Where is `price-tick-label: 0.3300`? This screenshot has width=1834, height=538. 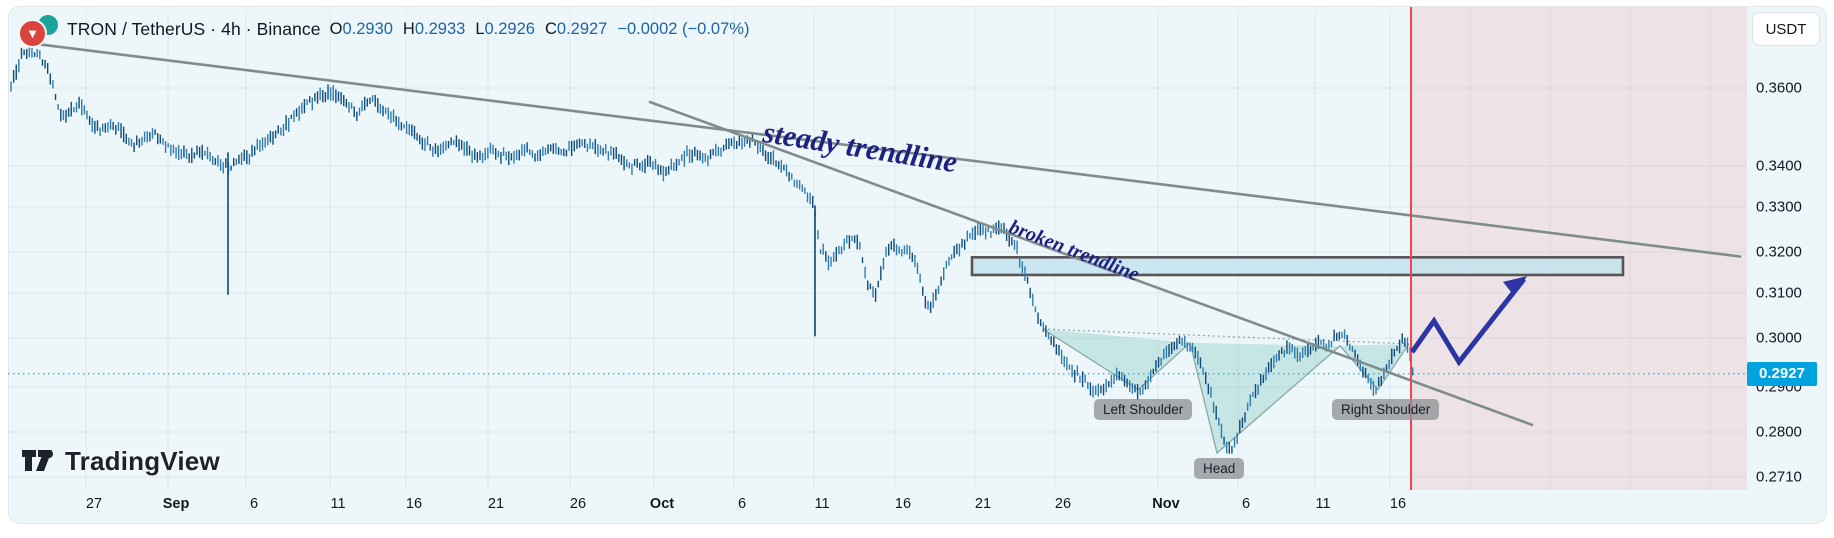 price-tick-label: 0.3300 is located at coordinates (1779, 207).